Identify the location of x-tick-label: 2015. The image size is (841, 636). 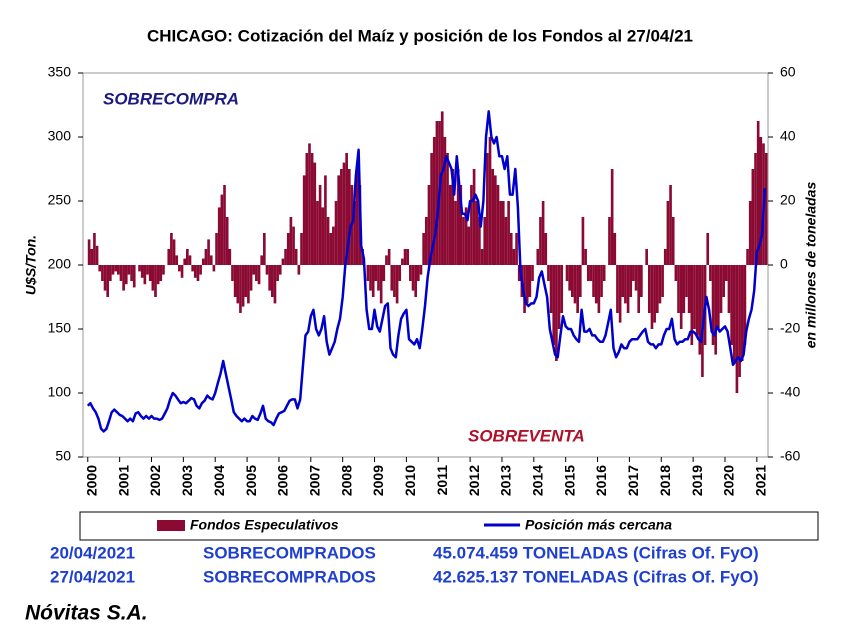
(569, 480).